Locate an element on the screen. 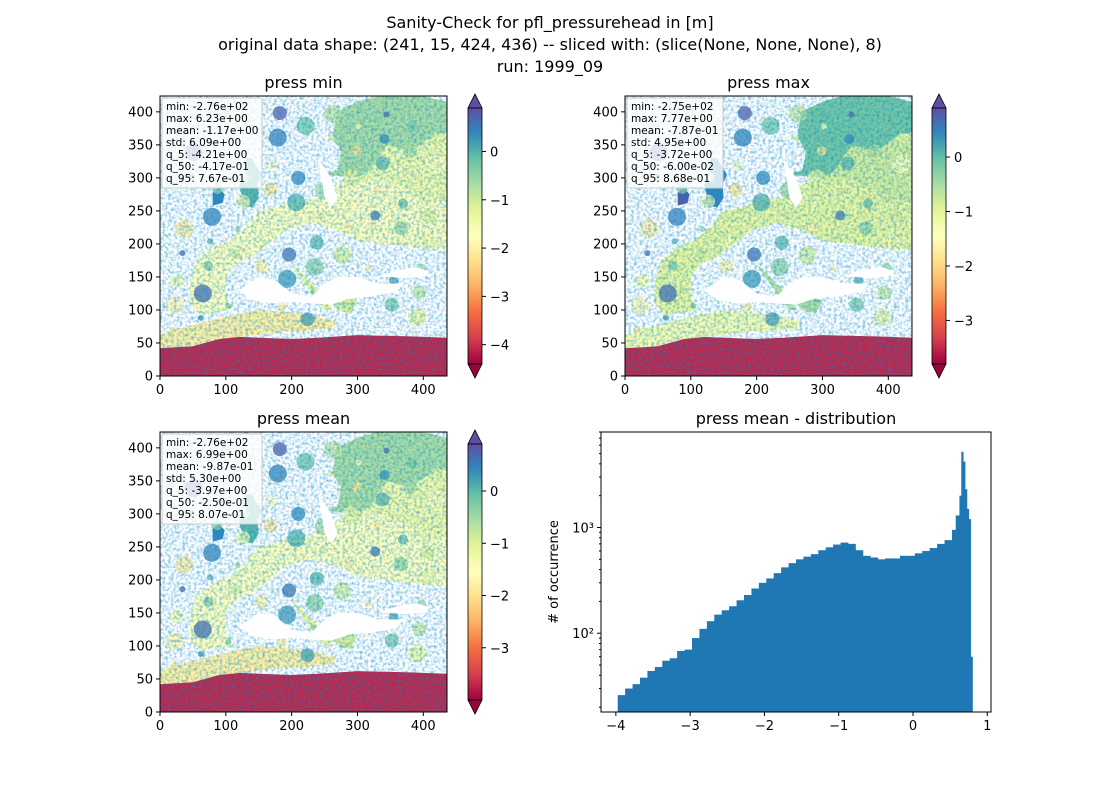 The image size is (1100, 800). stats-line: q_5: -4.21e+00 is located at coordinates (206, 155).